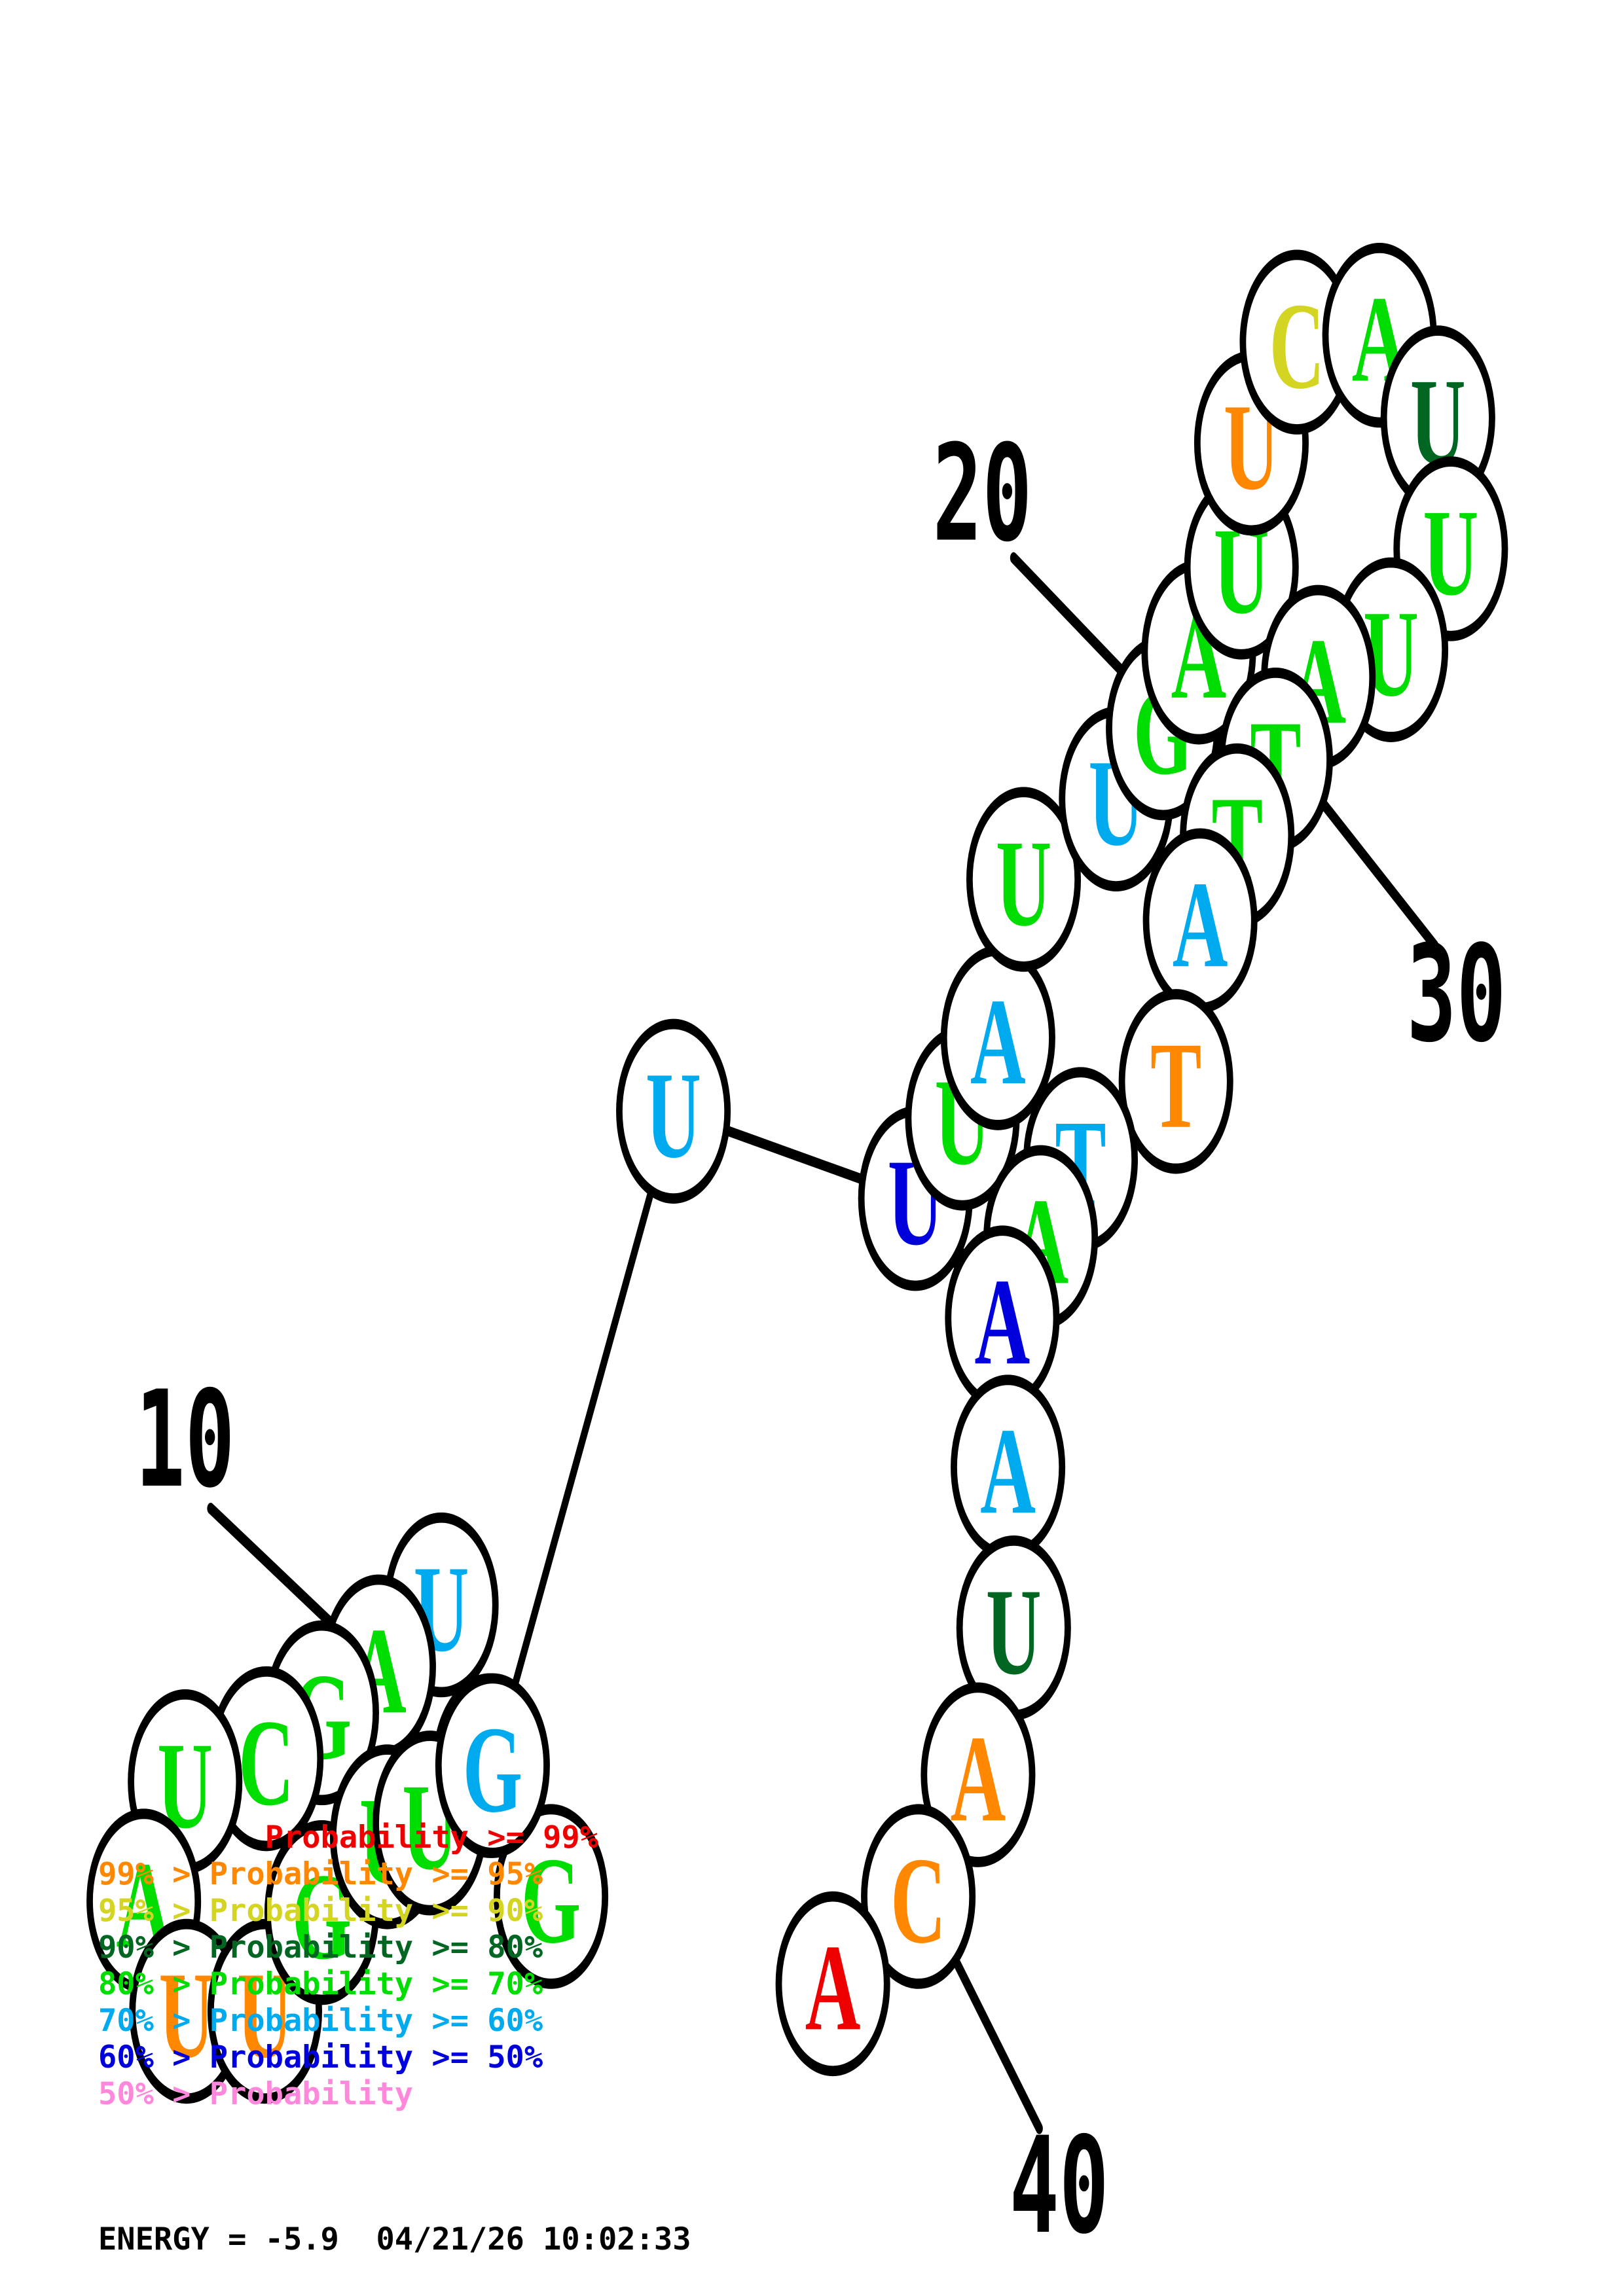 This screenshot has width=1623, height=2296. I want to click on position-label-40: 40, so click(1059, 2185).